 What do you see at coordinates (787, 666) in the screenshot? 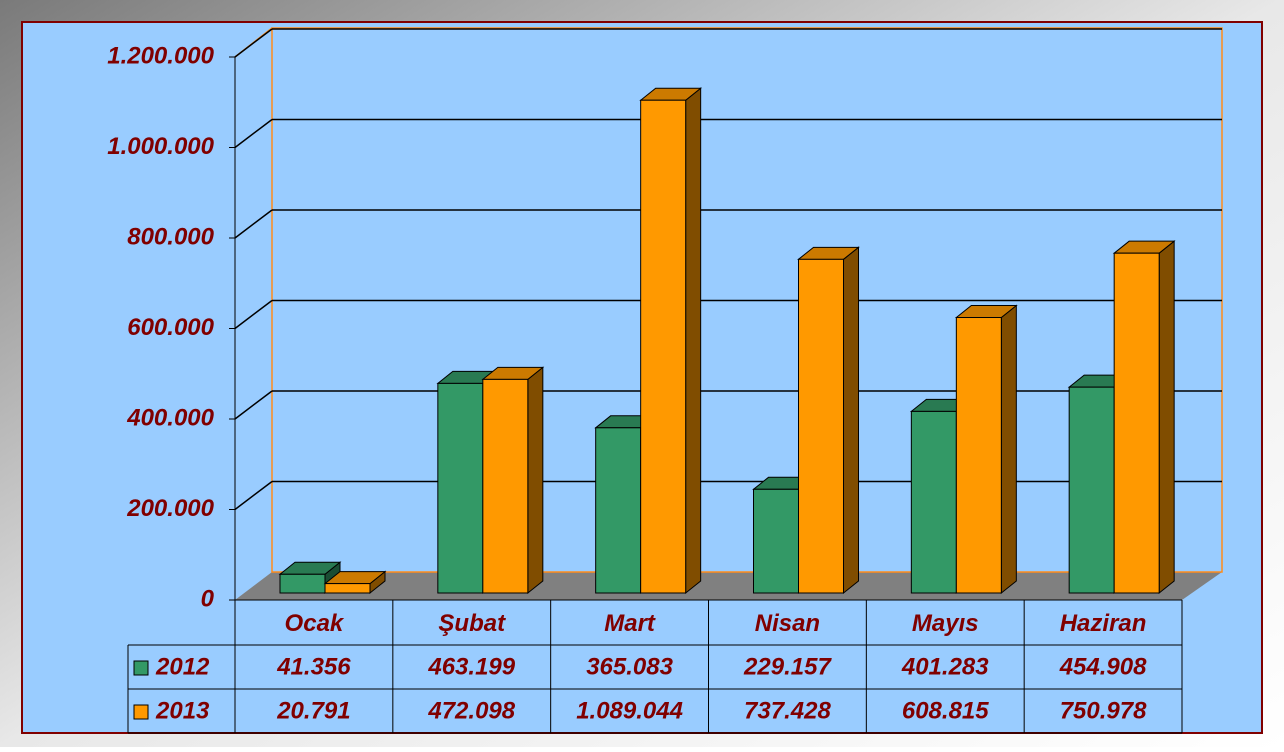
I see `data-label: 229.157` at bounding box center [787, 666].